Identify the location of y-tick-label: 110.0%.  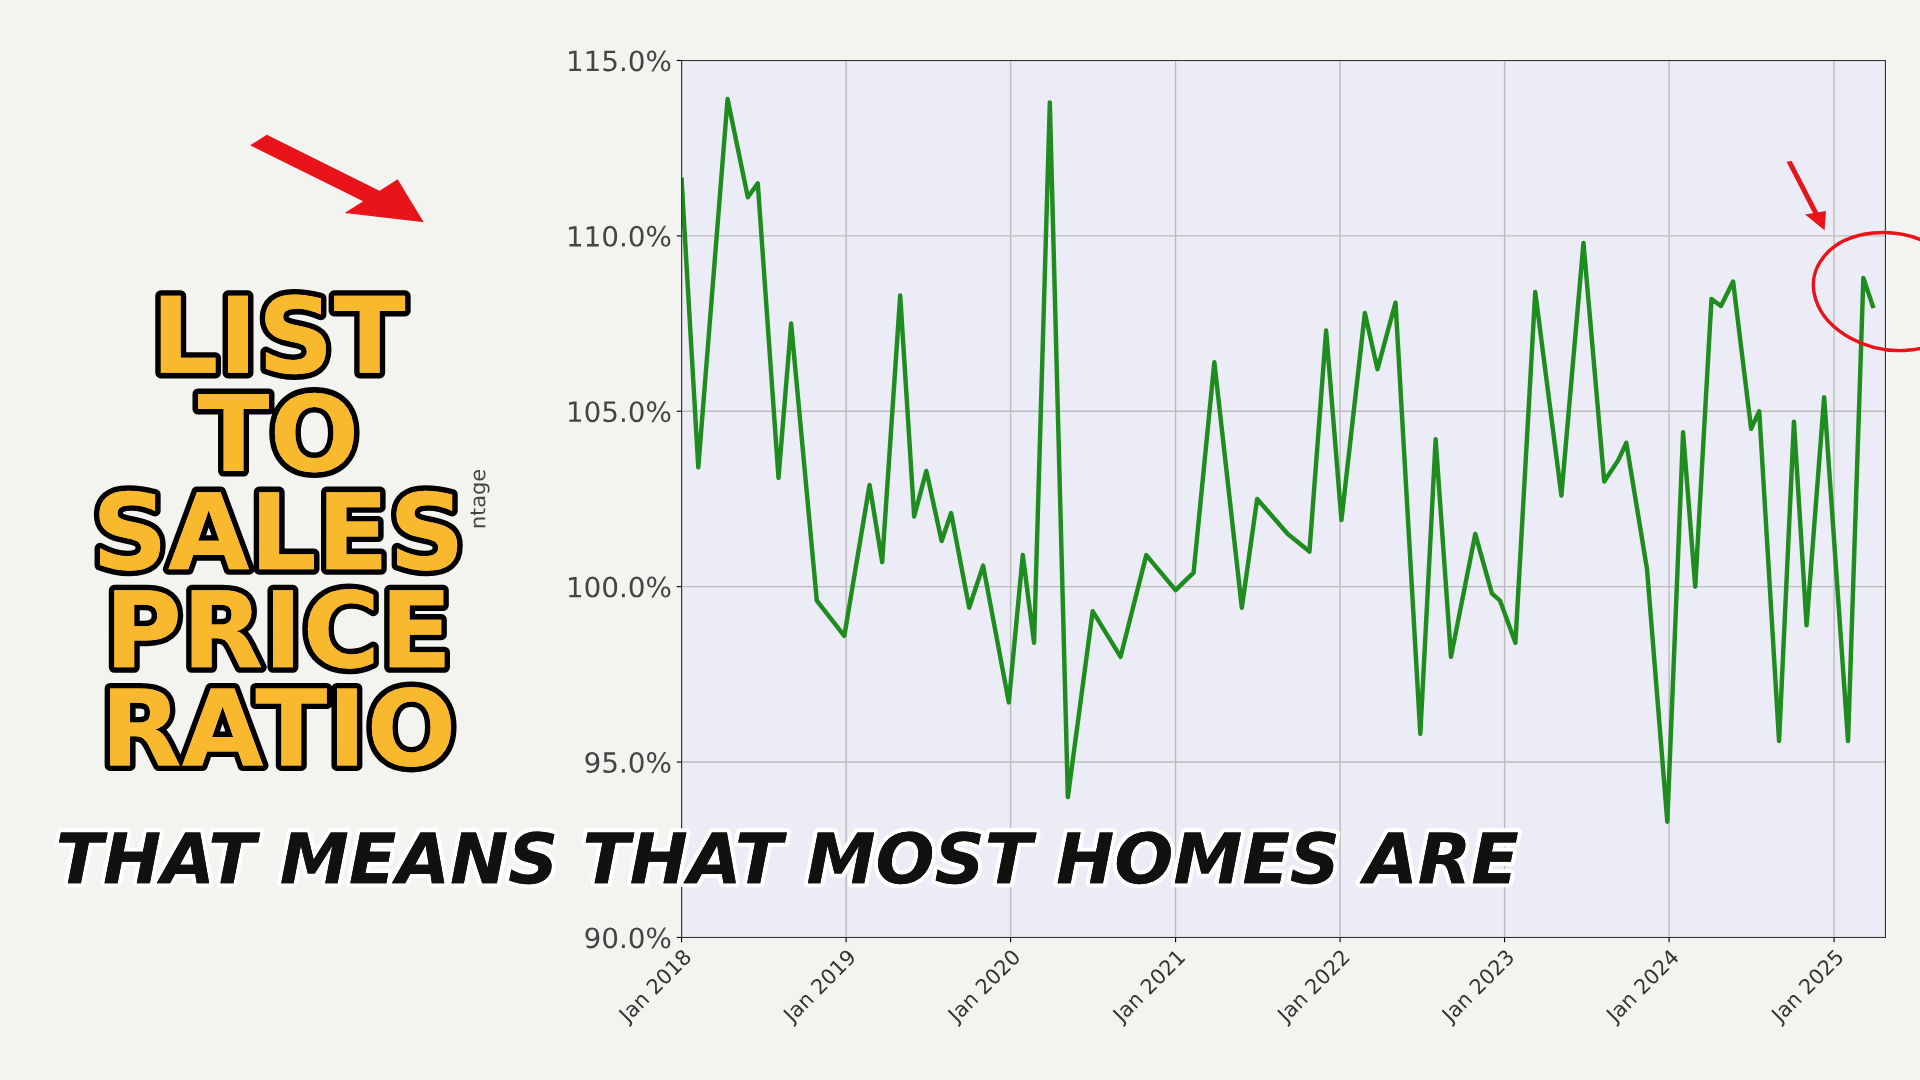
(620, 236).